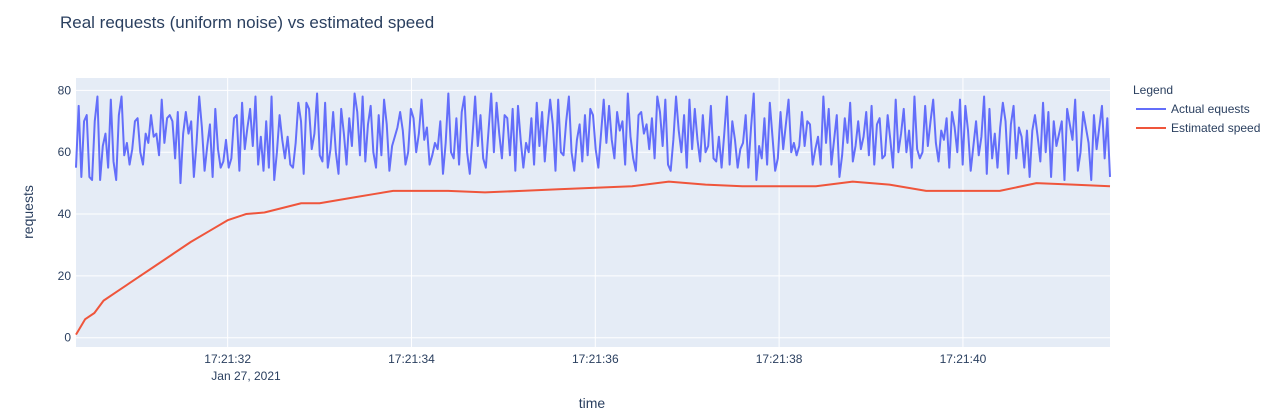  I want to click on legend-label-actual: Actual equests, so click(1210, 109).